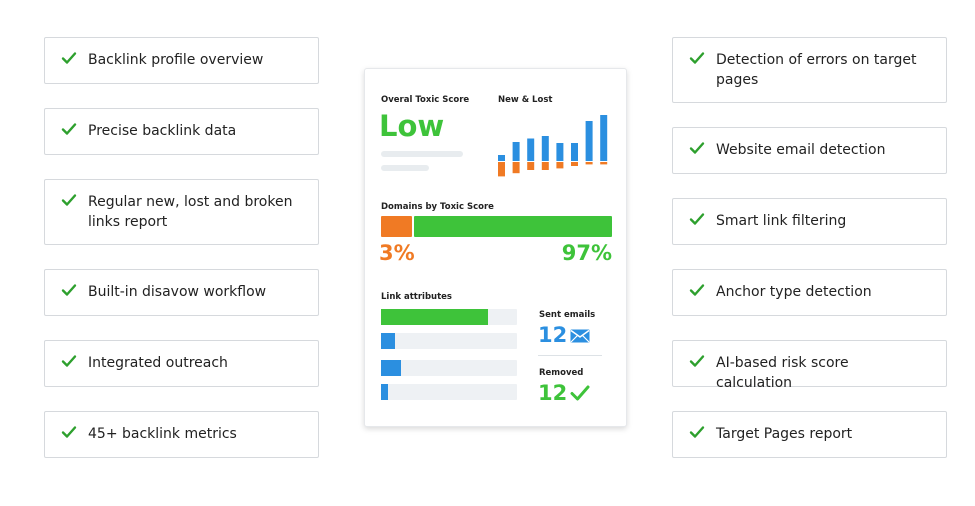 The height and width of the screenshot is (506, 975). I want to click on link-attributes-title: Link attributes, so click(416, 297).